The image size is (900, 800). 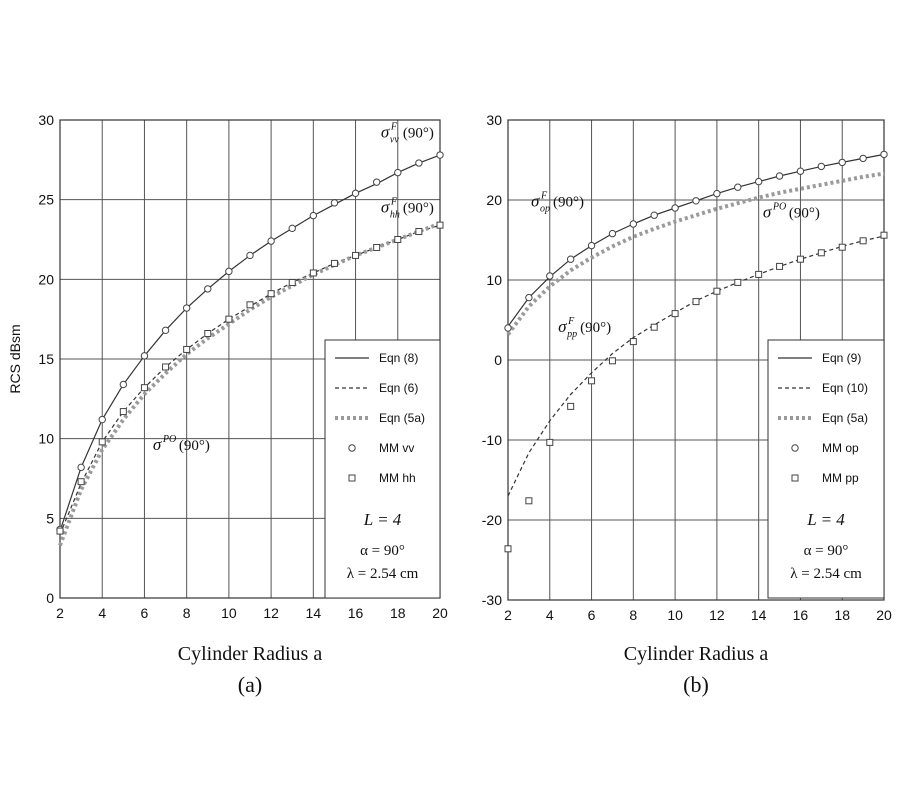 What do you see at coordinates (397, 478) in the screenshot?
I see `legend-label: MM hh` at bounding box center [397, 478].